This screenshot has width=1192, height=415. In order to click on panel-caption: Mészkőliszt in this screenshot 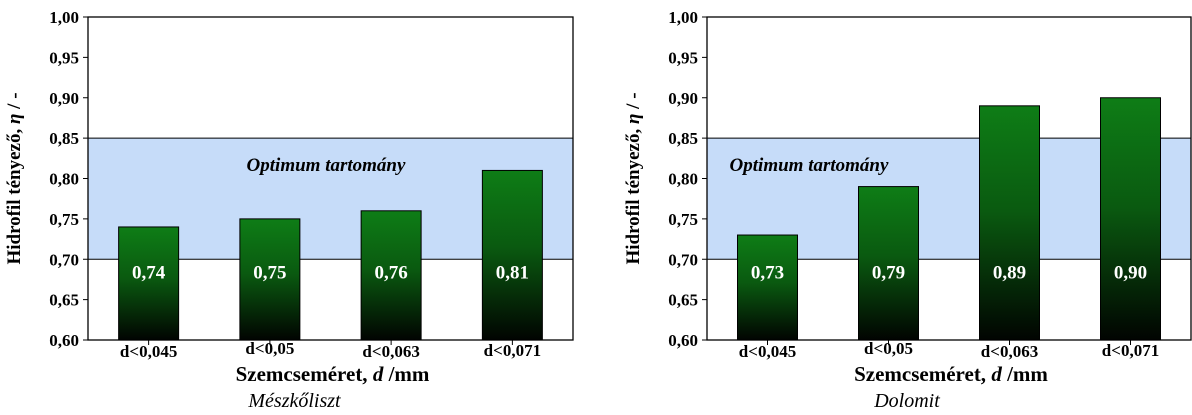, I will do `click(294, 401)`.